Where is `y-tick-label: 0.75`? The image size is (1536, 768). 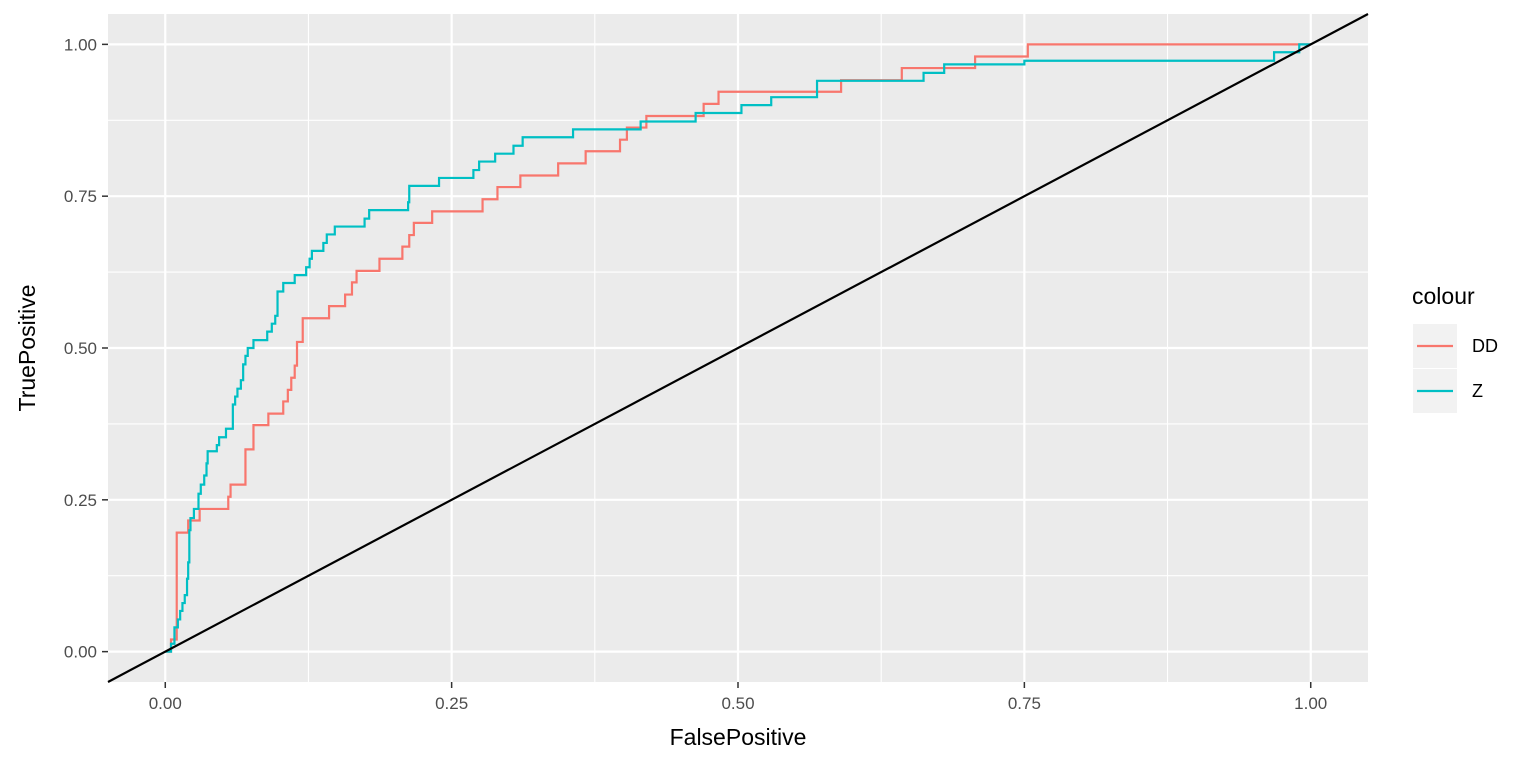
y-tick-label: 0.75 is located at coordinates (80, 196).